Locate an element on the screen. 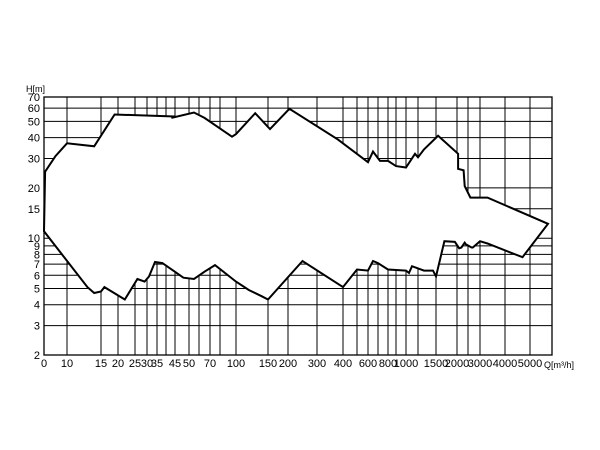  y-tick-label: 30 is located at coordinates (34, 159).